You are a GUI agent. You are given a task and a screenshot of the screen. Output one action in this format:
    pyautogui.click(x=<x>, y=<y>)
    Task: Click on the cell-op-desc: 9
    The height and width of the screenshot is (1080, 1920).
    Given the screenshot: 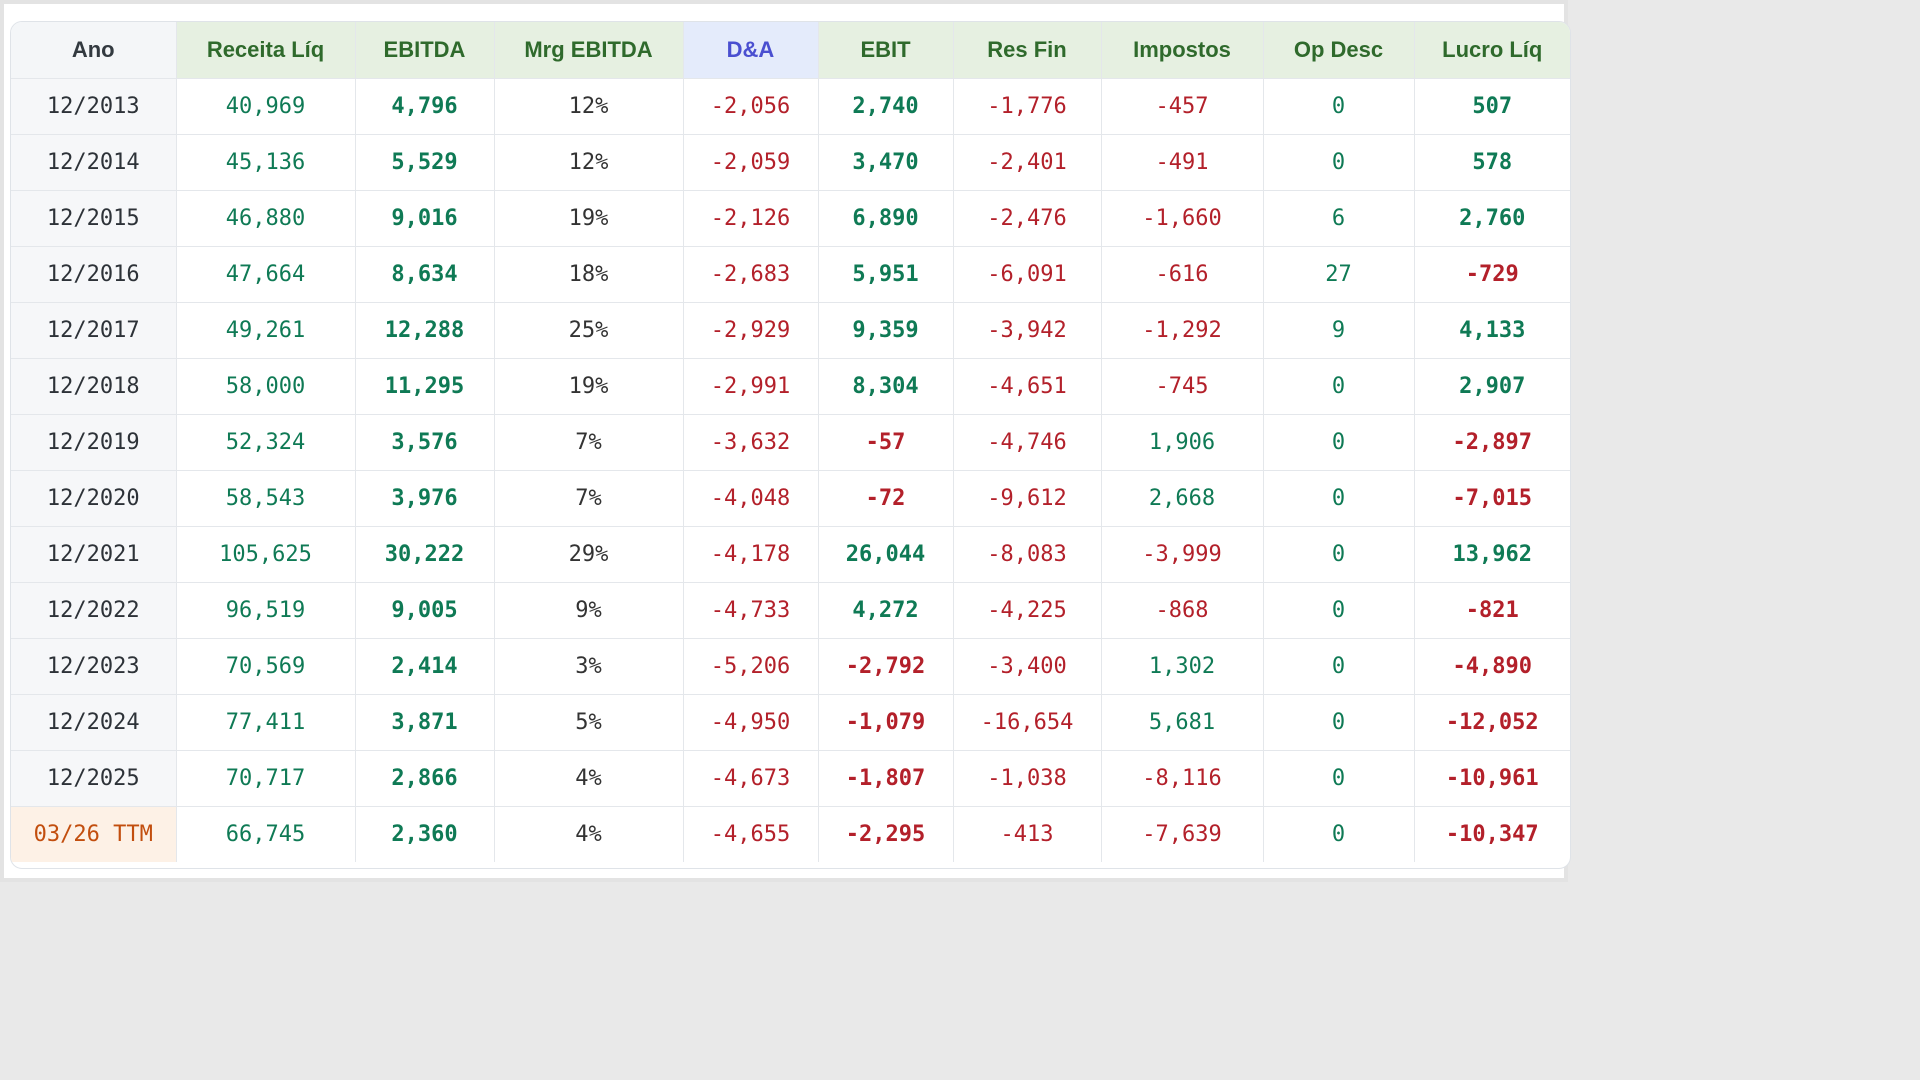 What is the action you would take?
    pyautogui.click(x=1339, y=330)
    